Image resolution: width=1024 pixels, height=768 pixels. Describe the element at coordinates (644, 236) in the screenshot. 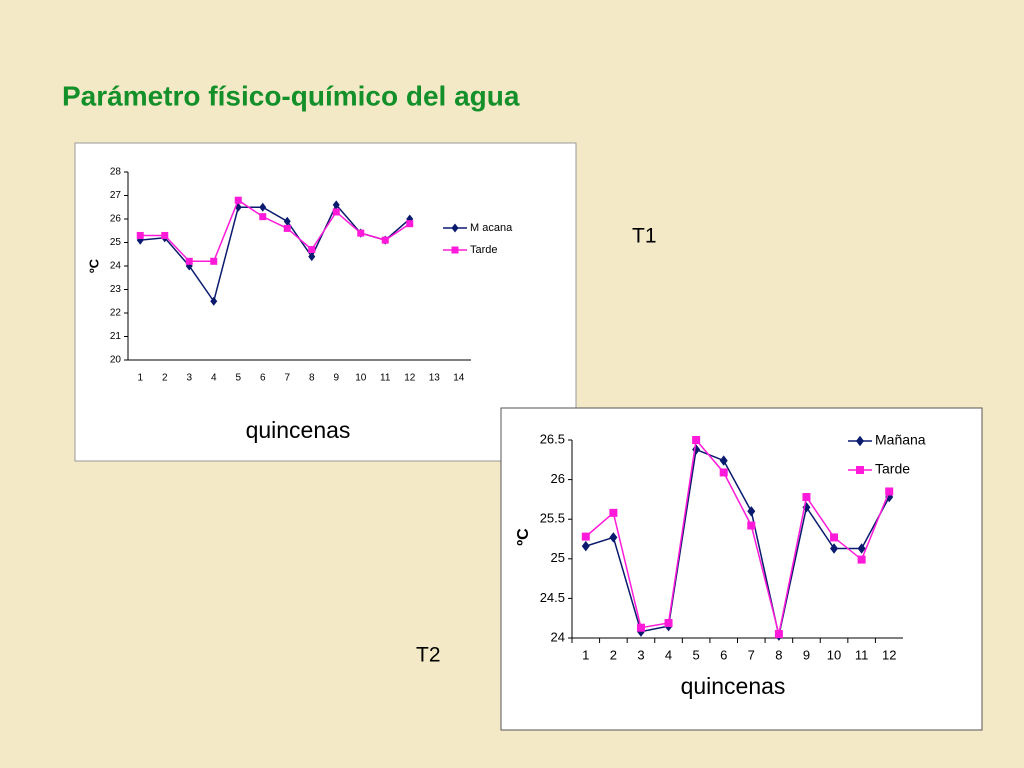

I see `chart-label: T1` at that location.